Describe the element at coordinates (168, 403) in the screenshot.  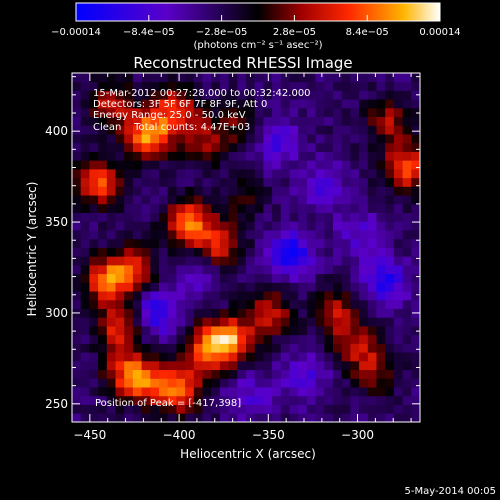
I see `peak-position-label: Position of Peak = [-417,398]` at that location.